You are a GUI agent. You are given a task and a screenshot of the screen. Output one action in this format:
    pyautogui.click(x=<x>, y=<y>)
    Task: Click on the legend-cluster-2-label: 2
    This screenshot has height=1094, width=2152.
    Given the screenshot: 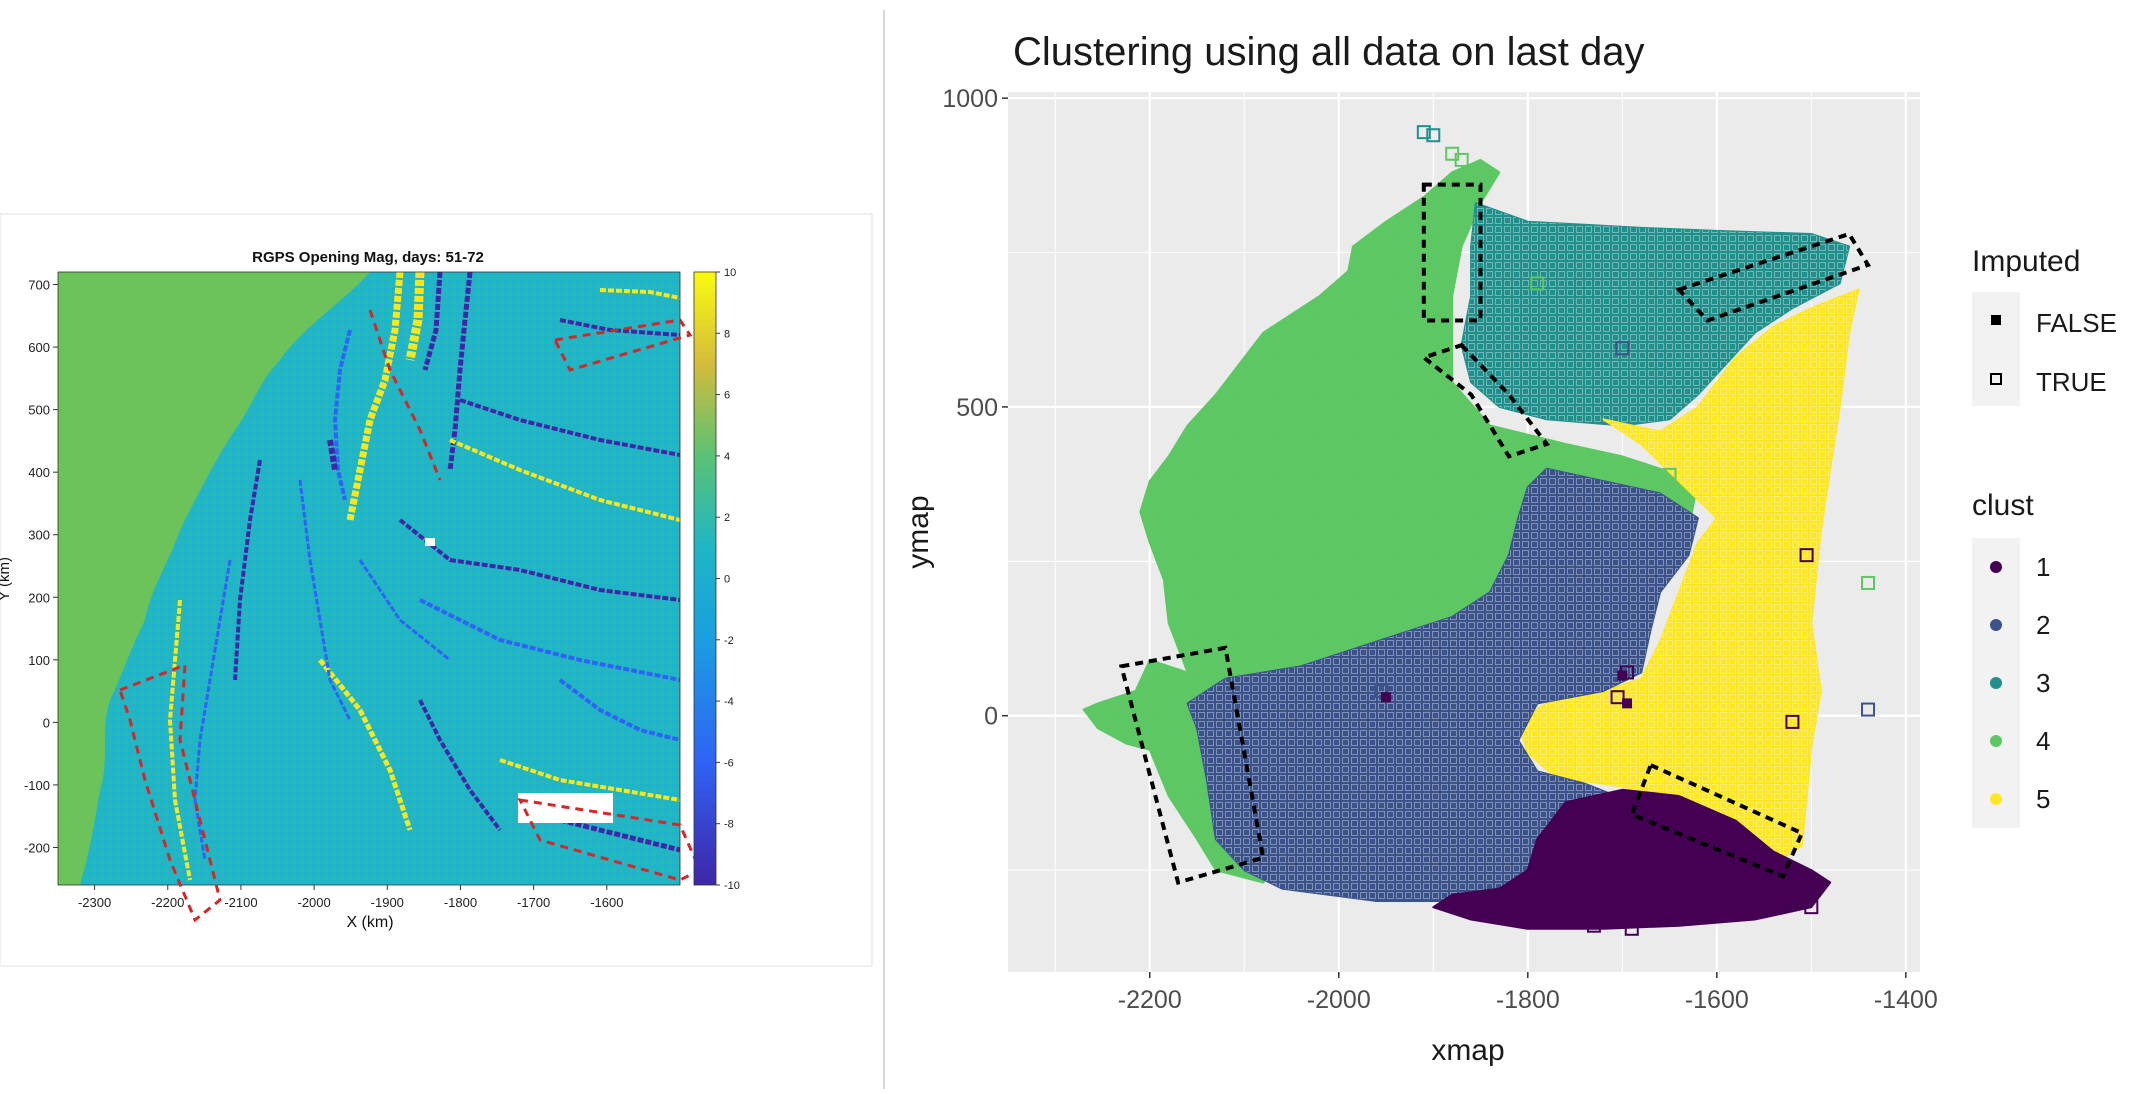 What is the action you would take?
    pyautogui.click(x=2043, y=625)
    